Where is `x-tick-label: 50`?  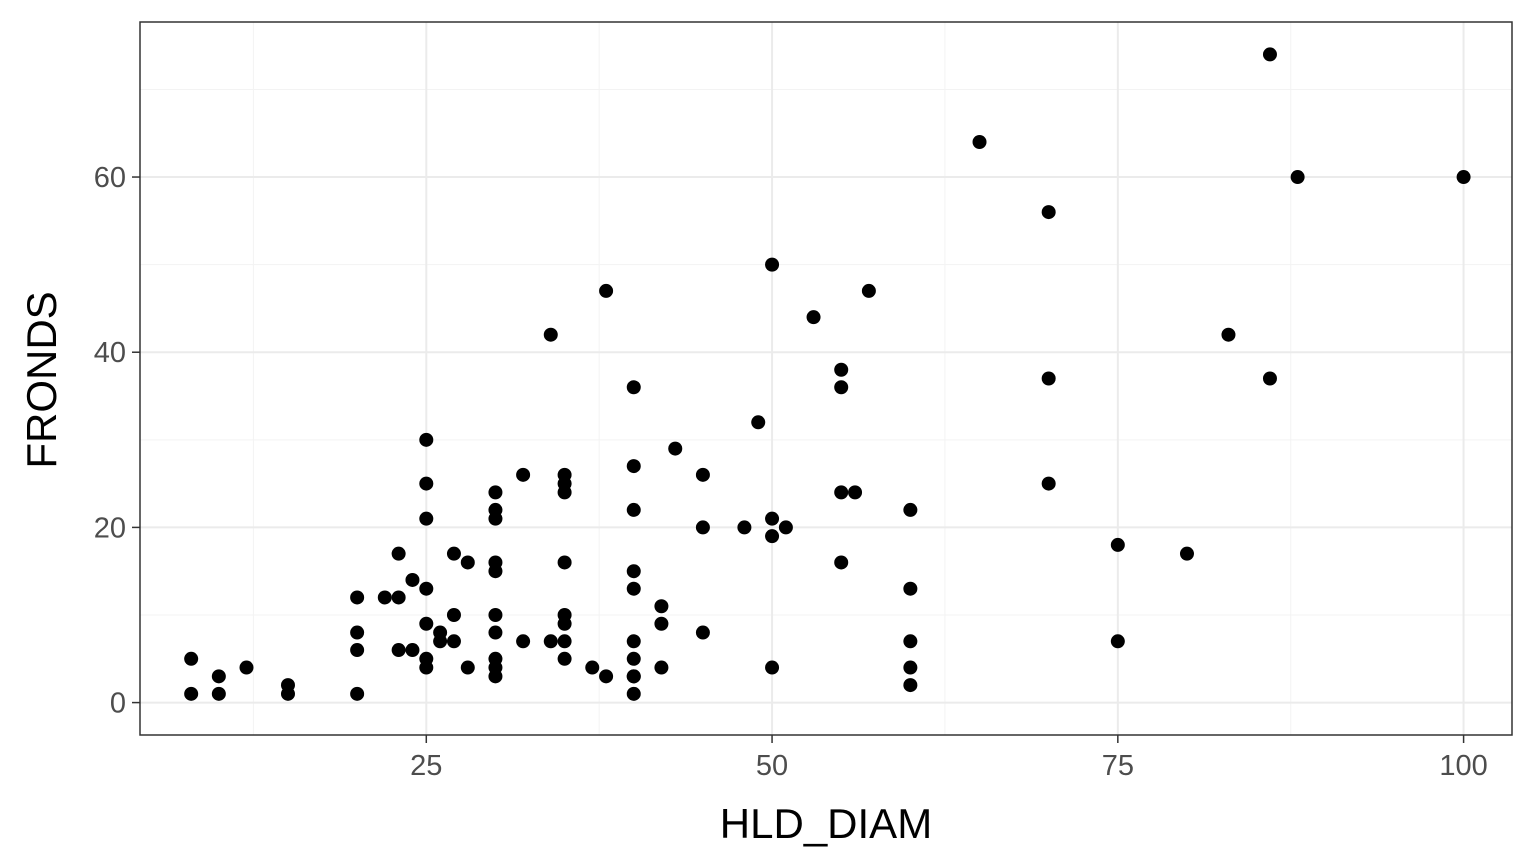 x-tick-label: 50 is located at coordinates (772, 766).